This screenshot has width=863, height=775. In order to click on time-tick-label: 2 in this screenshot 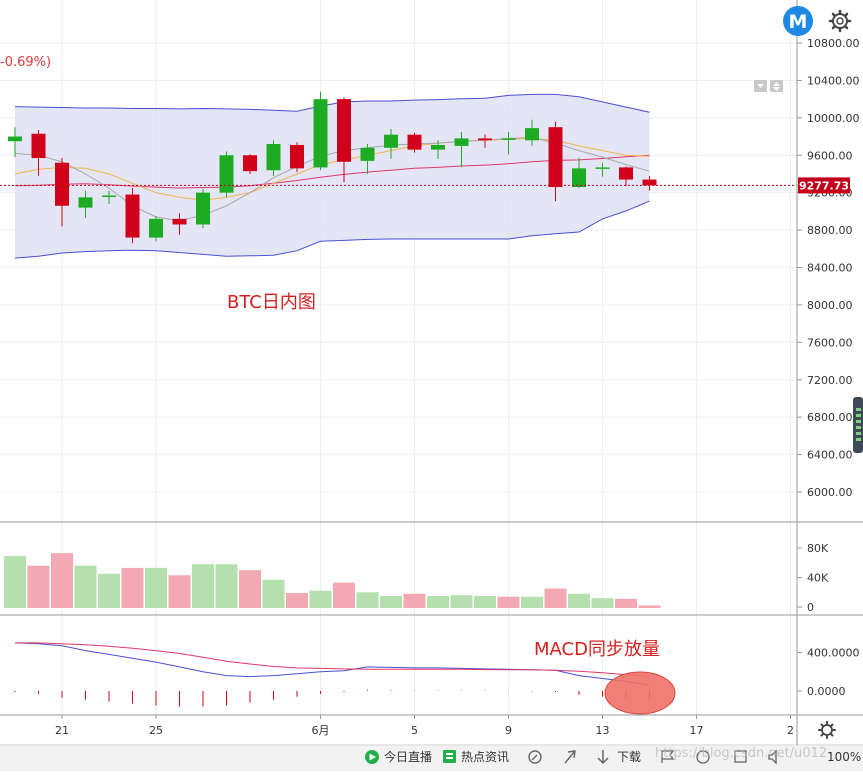, I will do `click(790, 730)`.